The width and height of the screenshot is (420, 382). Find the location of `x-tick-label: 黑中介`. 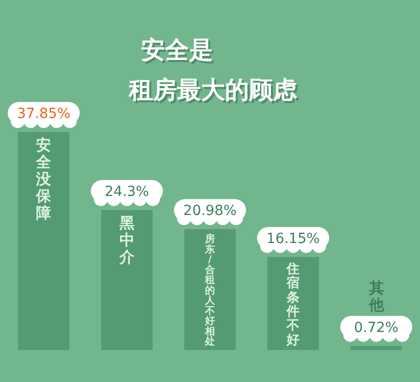

x-tick-label: 黑中介 is located at coordinates (127, 240).